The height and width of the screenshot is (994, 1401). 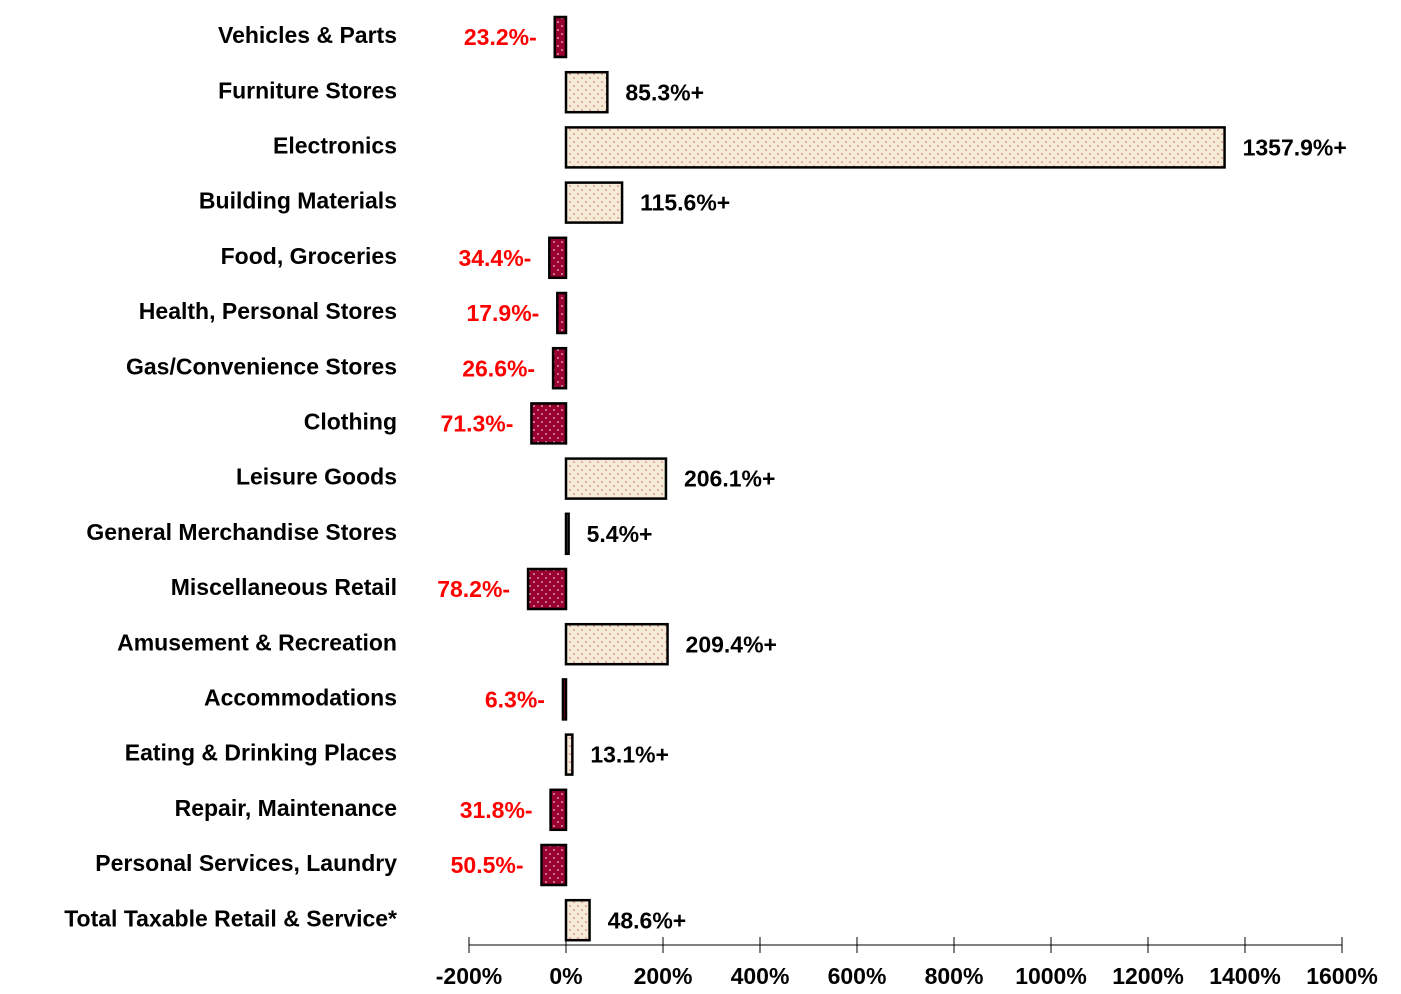 What do you see at coordinates (350, 421) in the screenshot?
I see `category-label: Clothing` at bounding box center [350, 421].